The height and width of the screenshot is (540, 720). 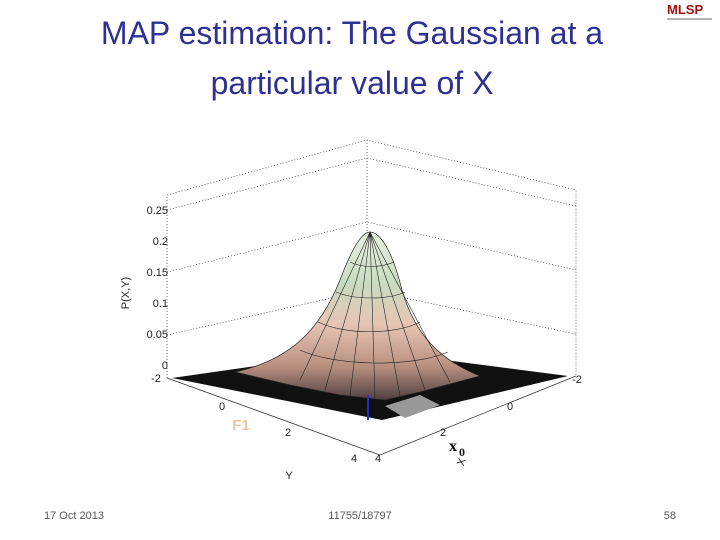 I want to click on x-tick-label: 0, so click(x=510, y=407).